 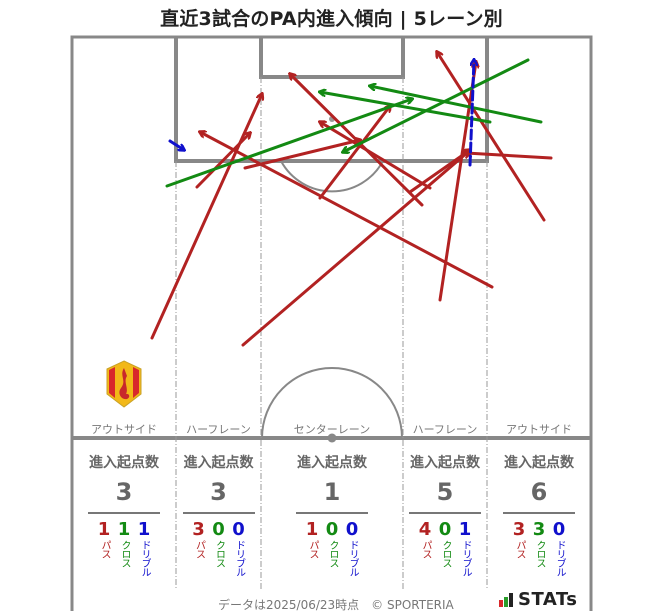 What do you see at coordinates (331, 19) in the screenshot?
I see `chart-title: 直近3試合のPA内進入傾向 | 5レーン別` at bounding box center [331, 19].